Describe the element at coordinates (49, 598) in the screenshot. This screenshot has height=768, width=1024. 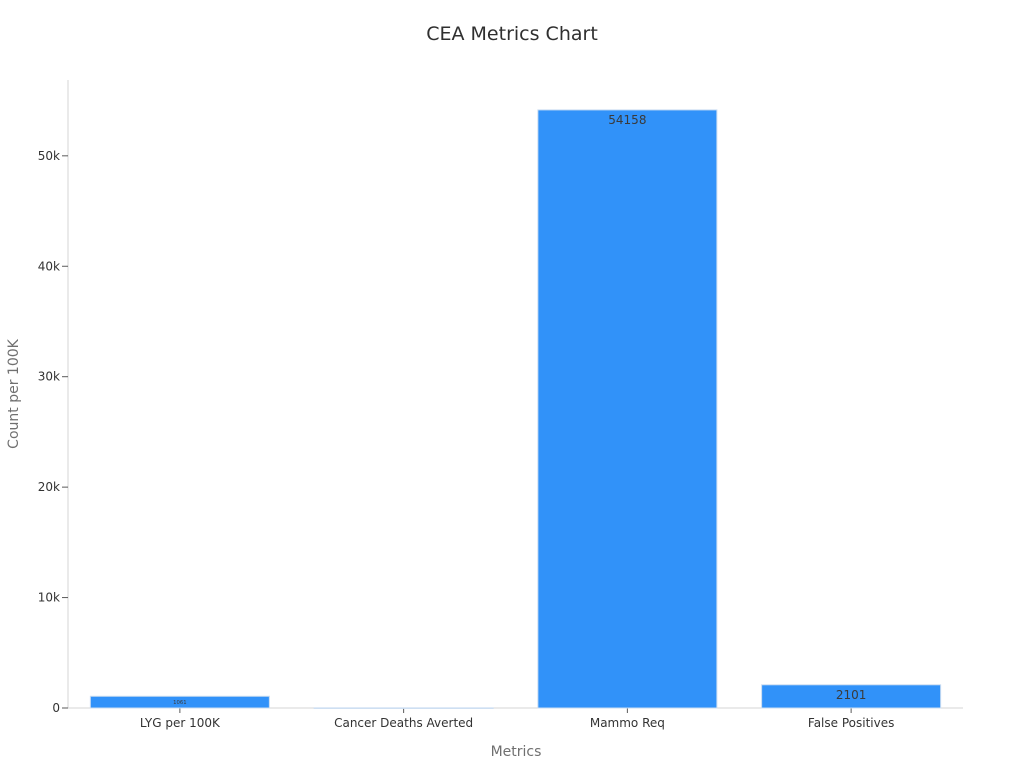
I see `y-tick-label: 10k` at that location.